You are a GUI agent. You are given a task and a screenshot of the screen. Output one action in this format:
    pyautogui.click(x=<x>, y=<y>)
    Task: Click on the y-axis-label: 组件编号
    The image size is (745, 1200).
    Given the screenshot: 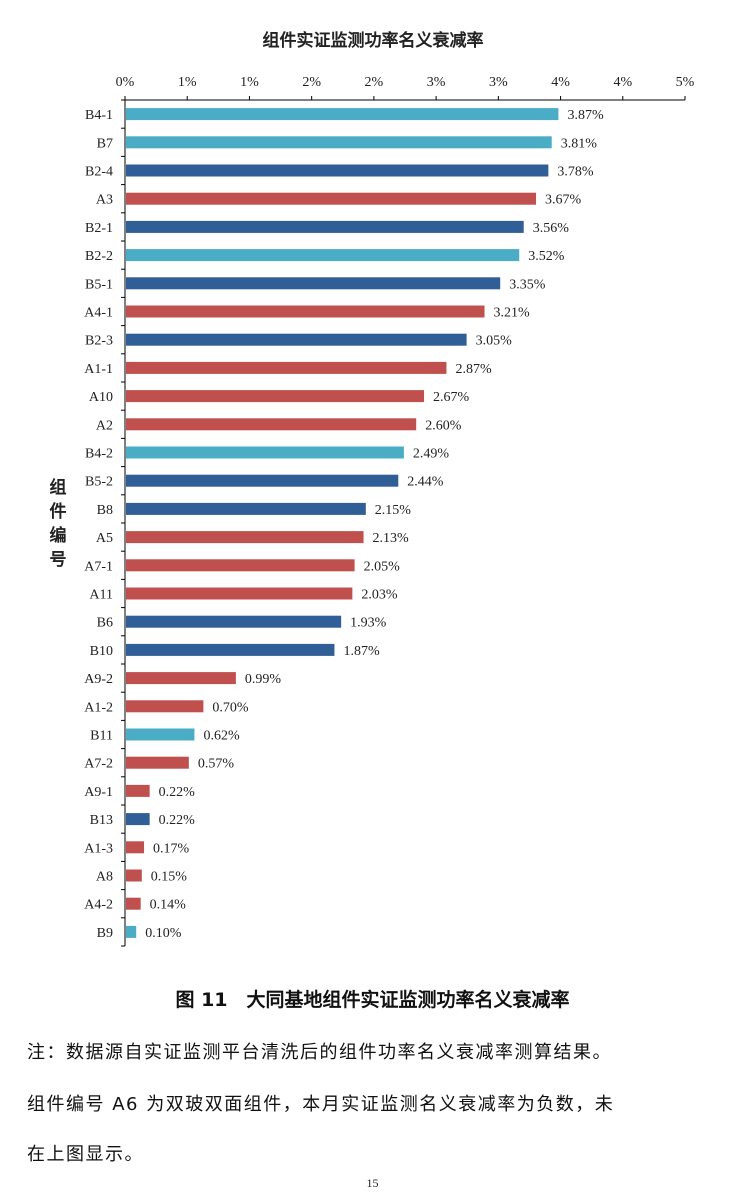 What is the action you would take?
    pyautogui.click(x=58, y=523)
    